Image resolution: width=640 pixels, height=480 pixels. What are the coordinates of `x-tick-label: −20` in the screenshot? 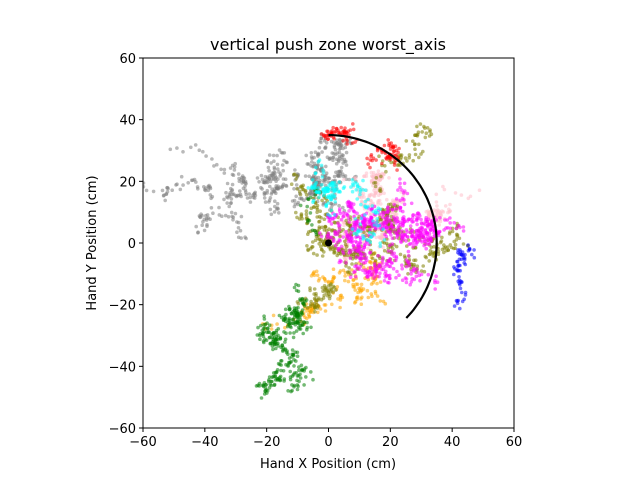 It's located at (266, 442).